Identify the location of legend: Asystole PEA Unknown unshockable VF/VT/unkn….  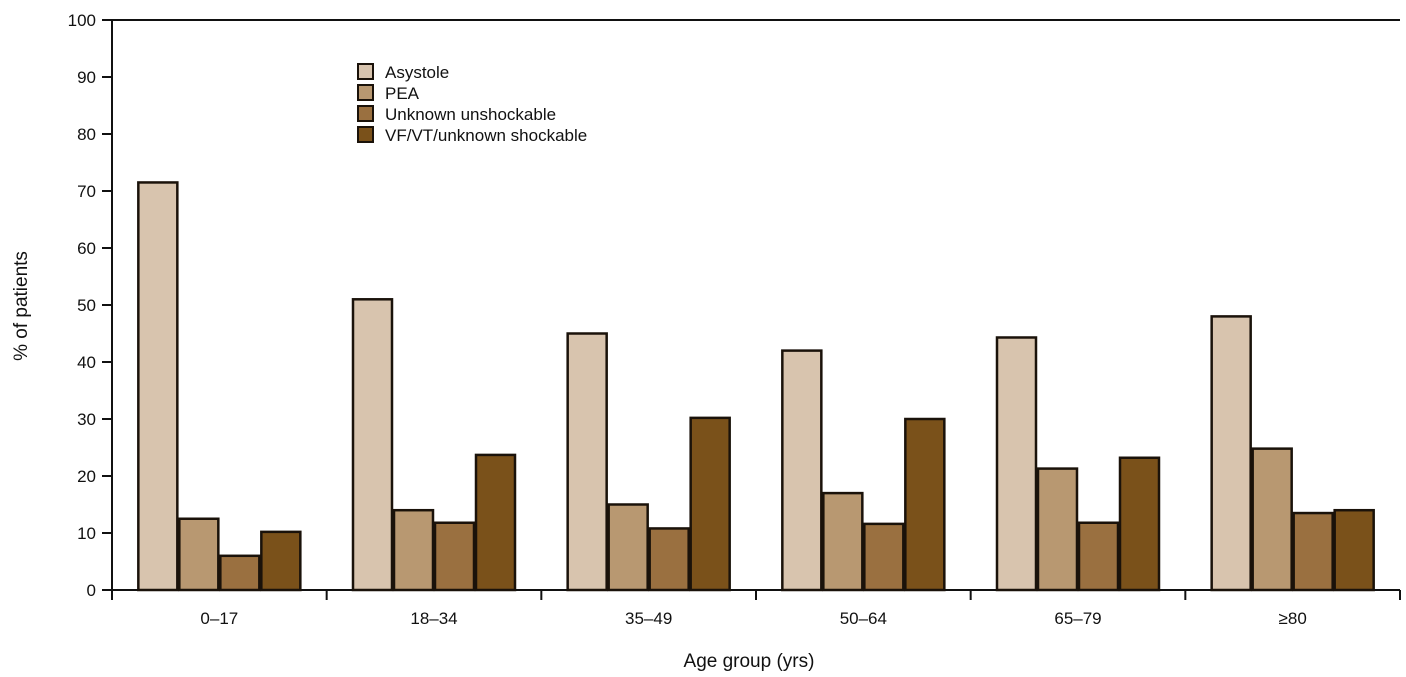
(472, 104).